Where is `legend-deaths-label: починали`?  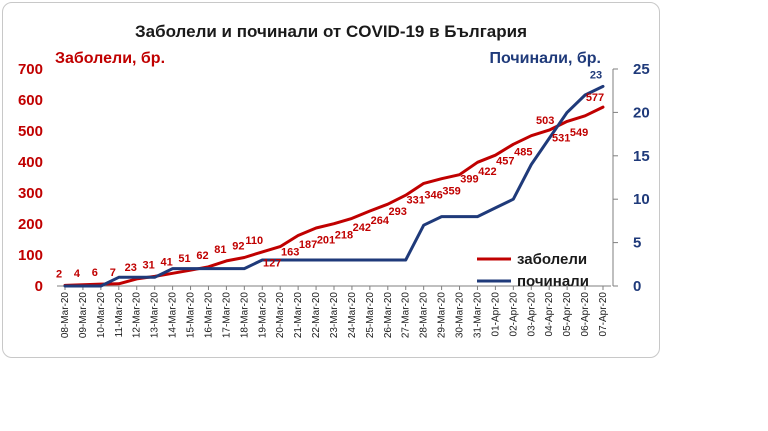 legend-deaths-label: починали is located at coordinates (553, 281).